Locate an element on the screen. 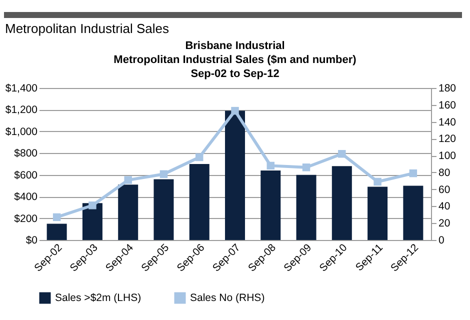  y2-tick-label: 60 is located at coordinates (444, 190).